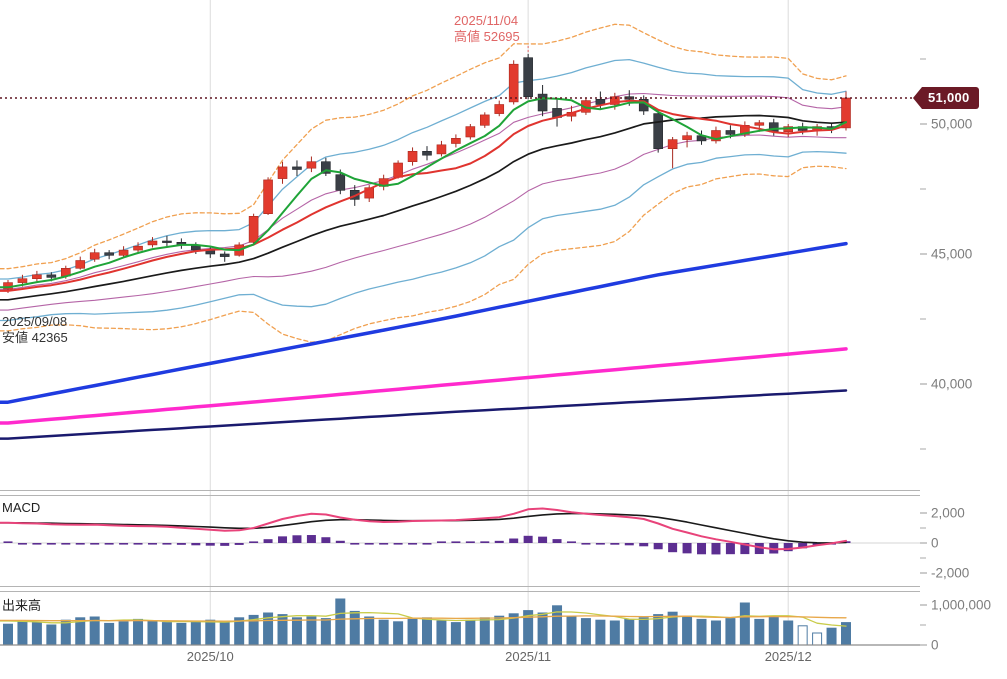  Describe the element at coordinates (528, 656) in the screenshot. I see `svg-text: 2025/11` at that location.